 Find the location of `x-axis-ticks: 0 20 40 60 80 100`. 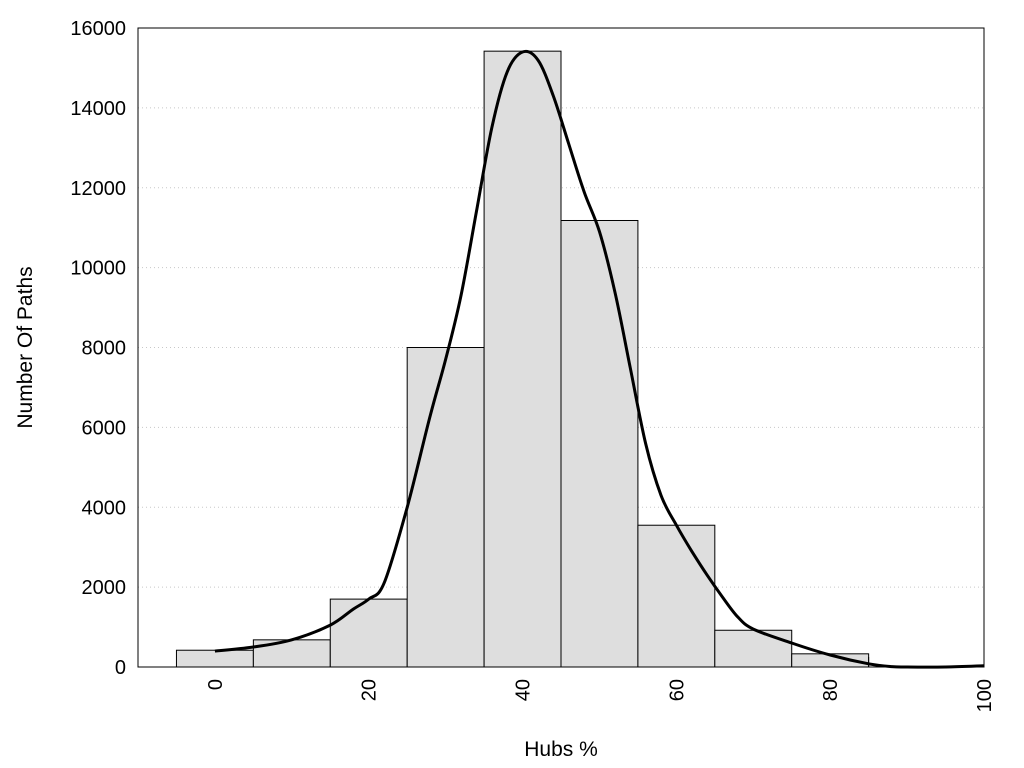

x-axis-ticks: 0 20 40 60 80 100 is located at coordinates (600, 695).